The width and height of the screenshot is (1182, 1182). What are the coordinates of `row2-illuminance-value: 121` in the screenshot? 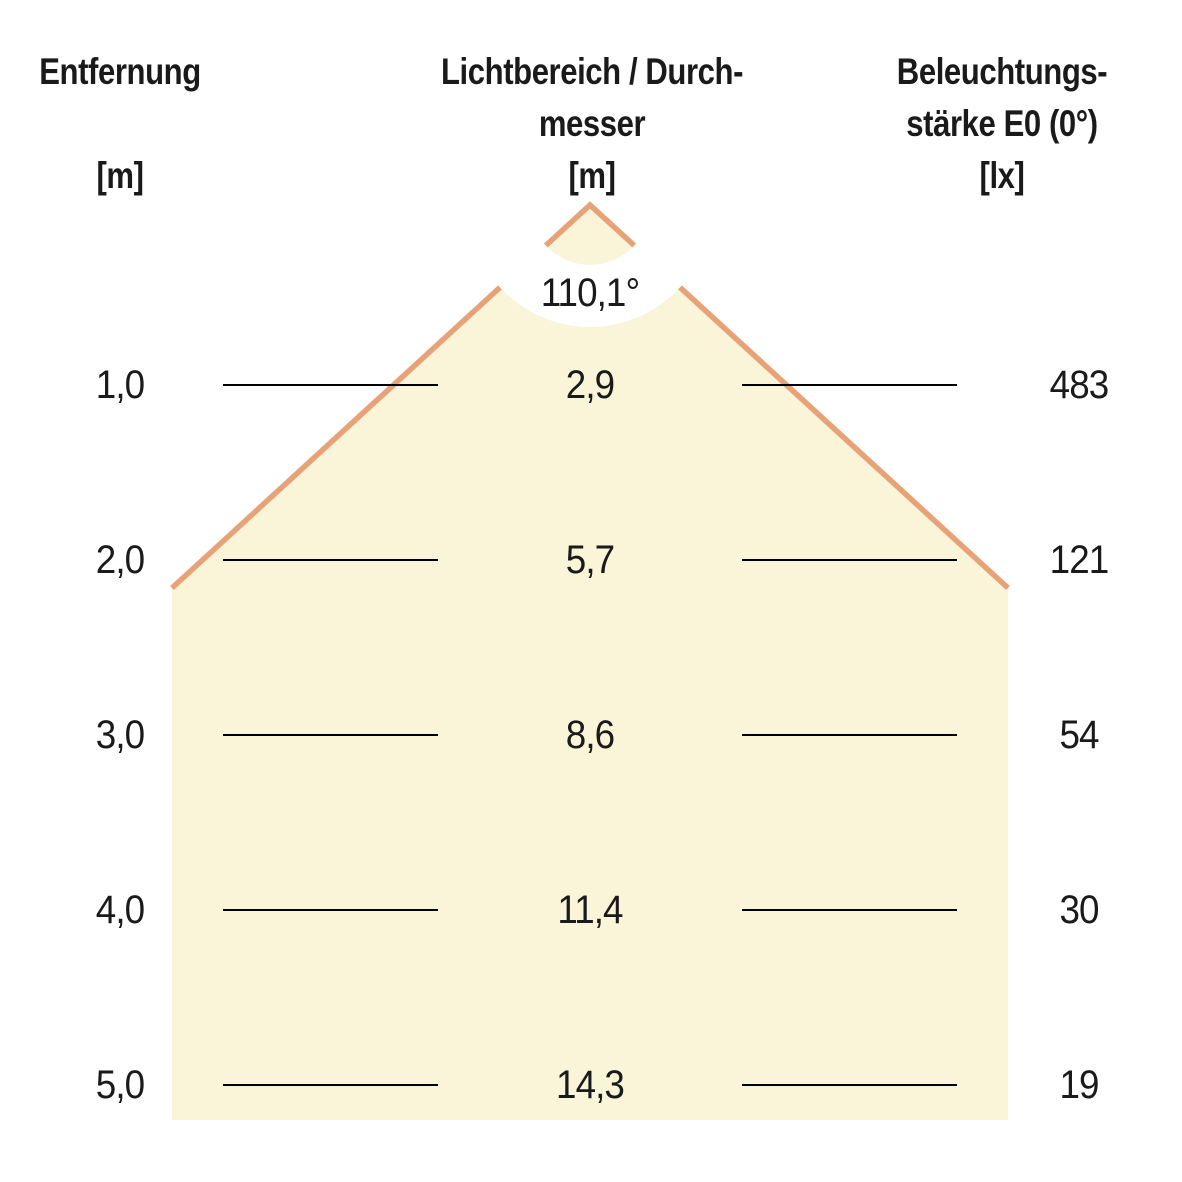 It's located at (1079, 560).